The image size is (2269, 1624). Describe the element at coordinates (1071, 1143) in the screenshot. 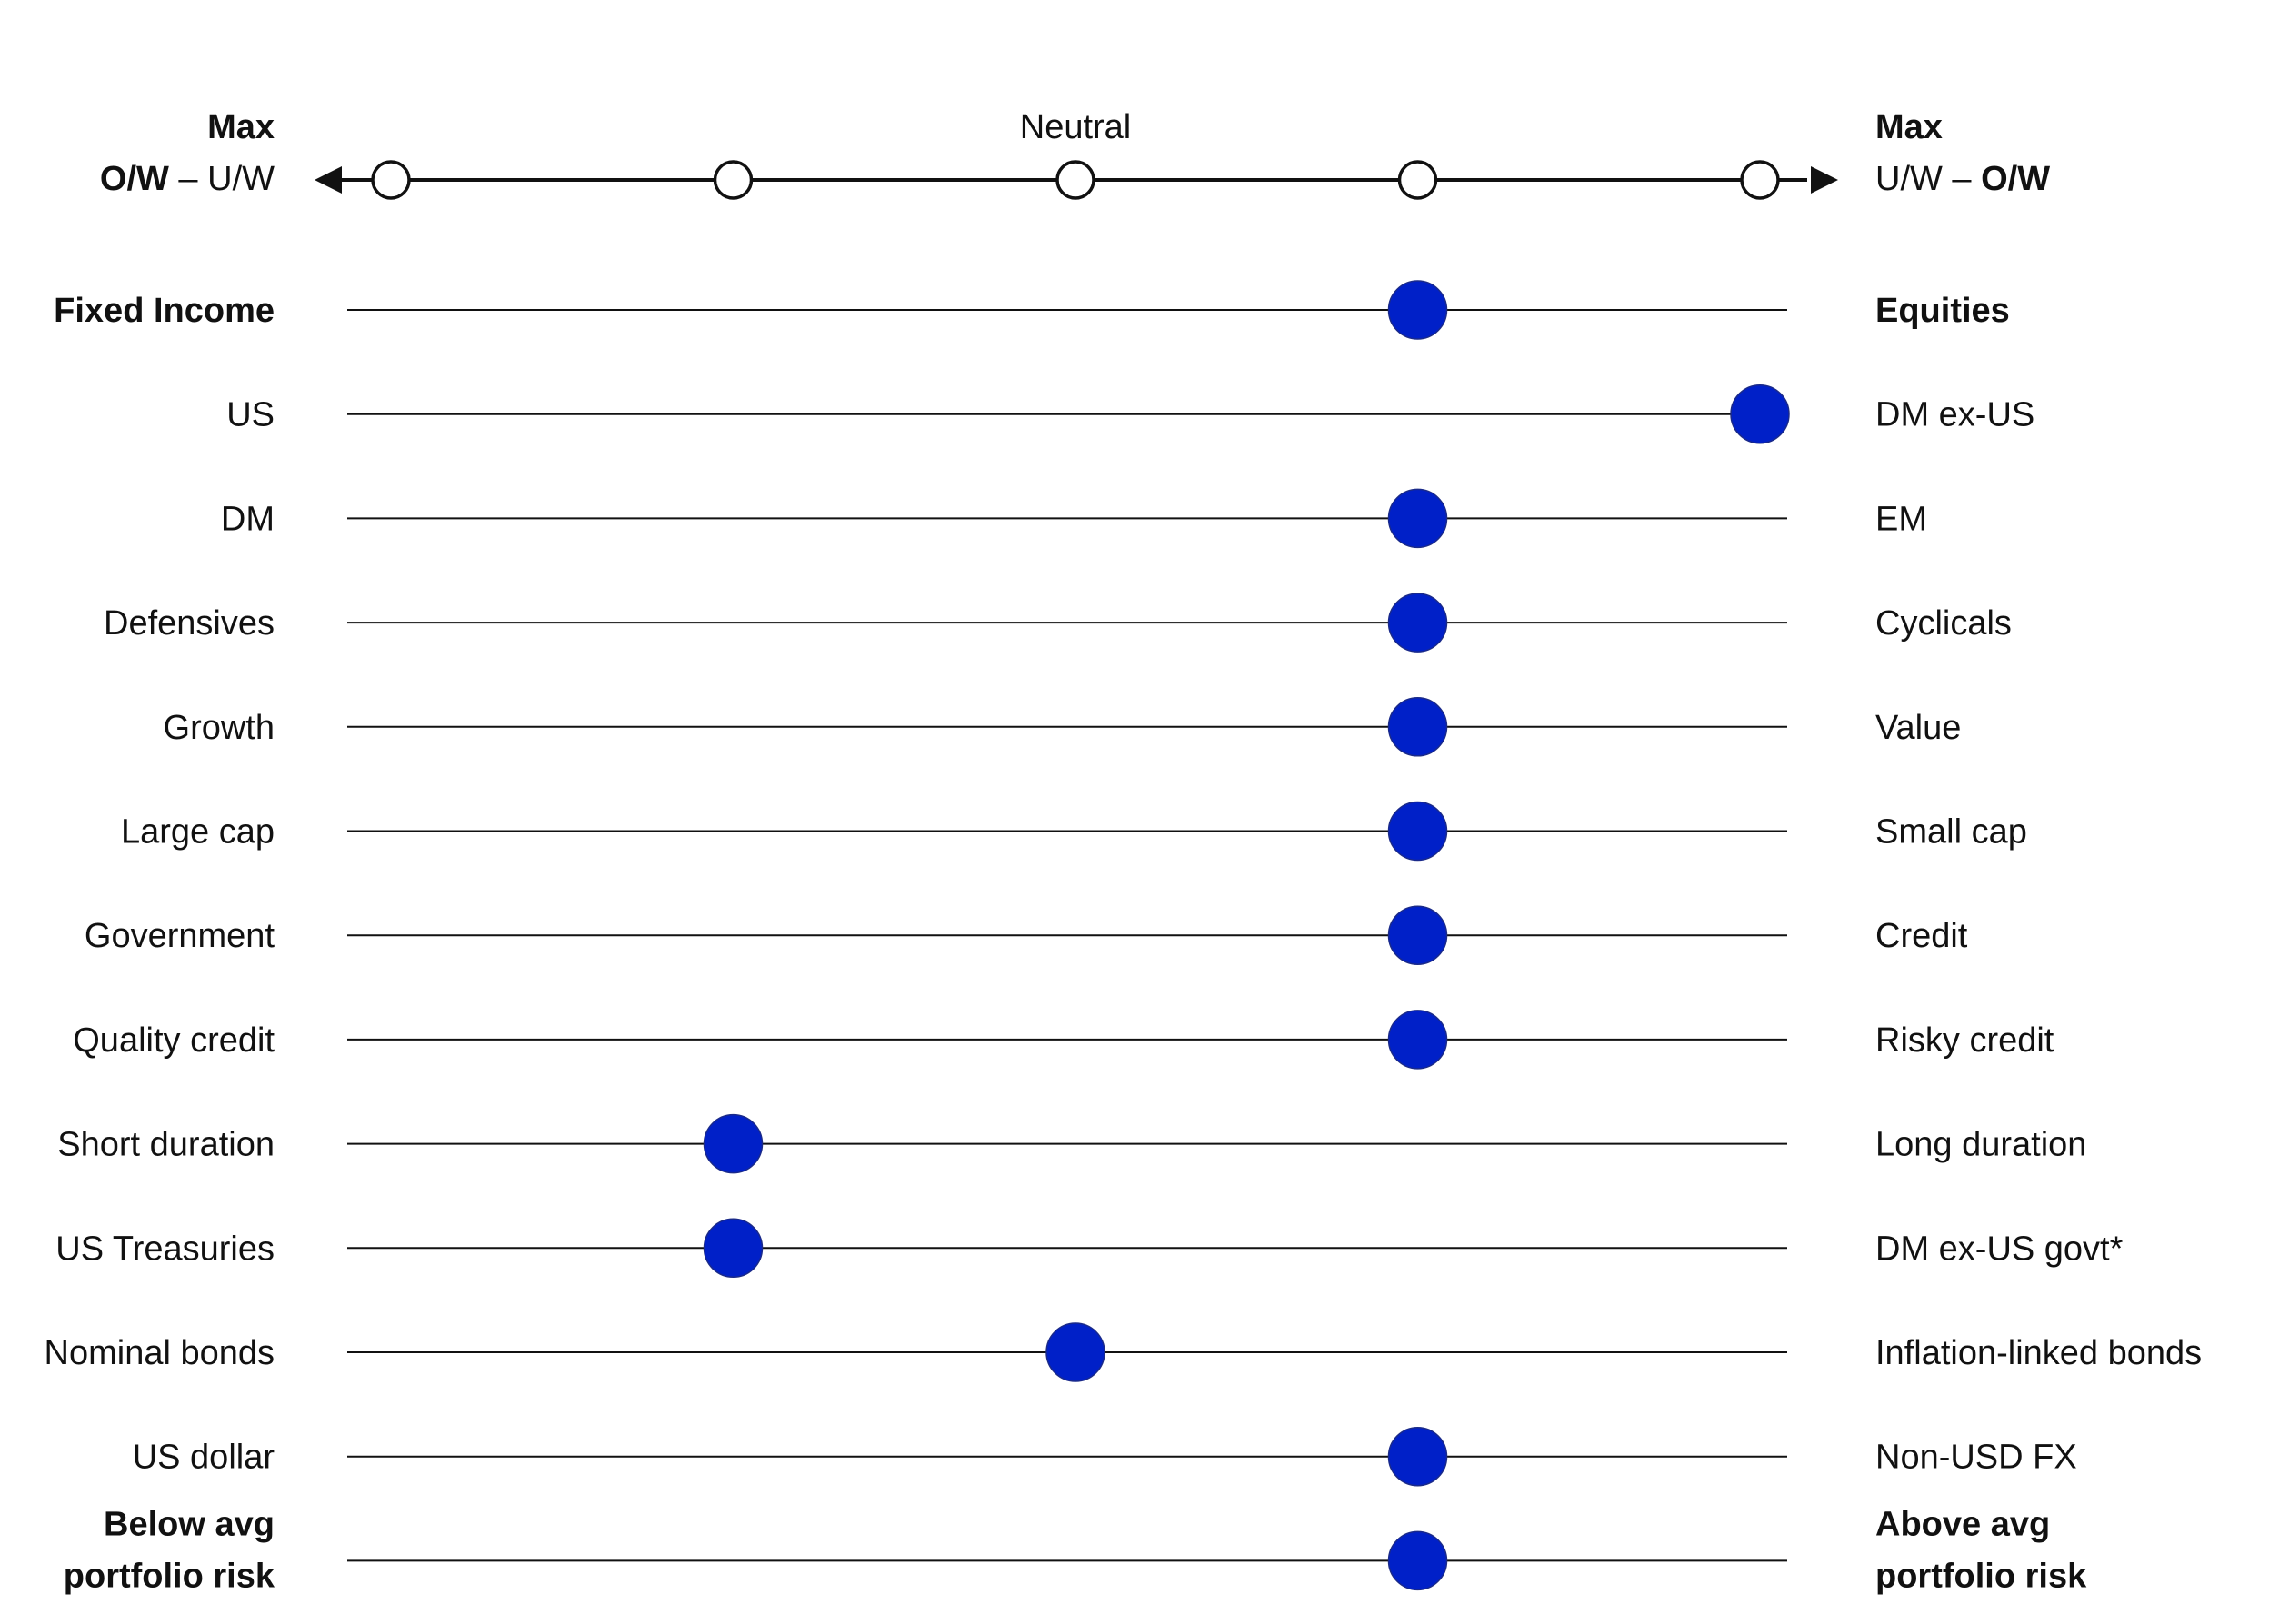

I see `chart-row: Short duration Long duration` at that location.